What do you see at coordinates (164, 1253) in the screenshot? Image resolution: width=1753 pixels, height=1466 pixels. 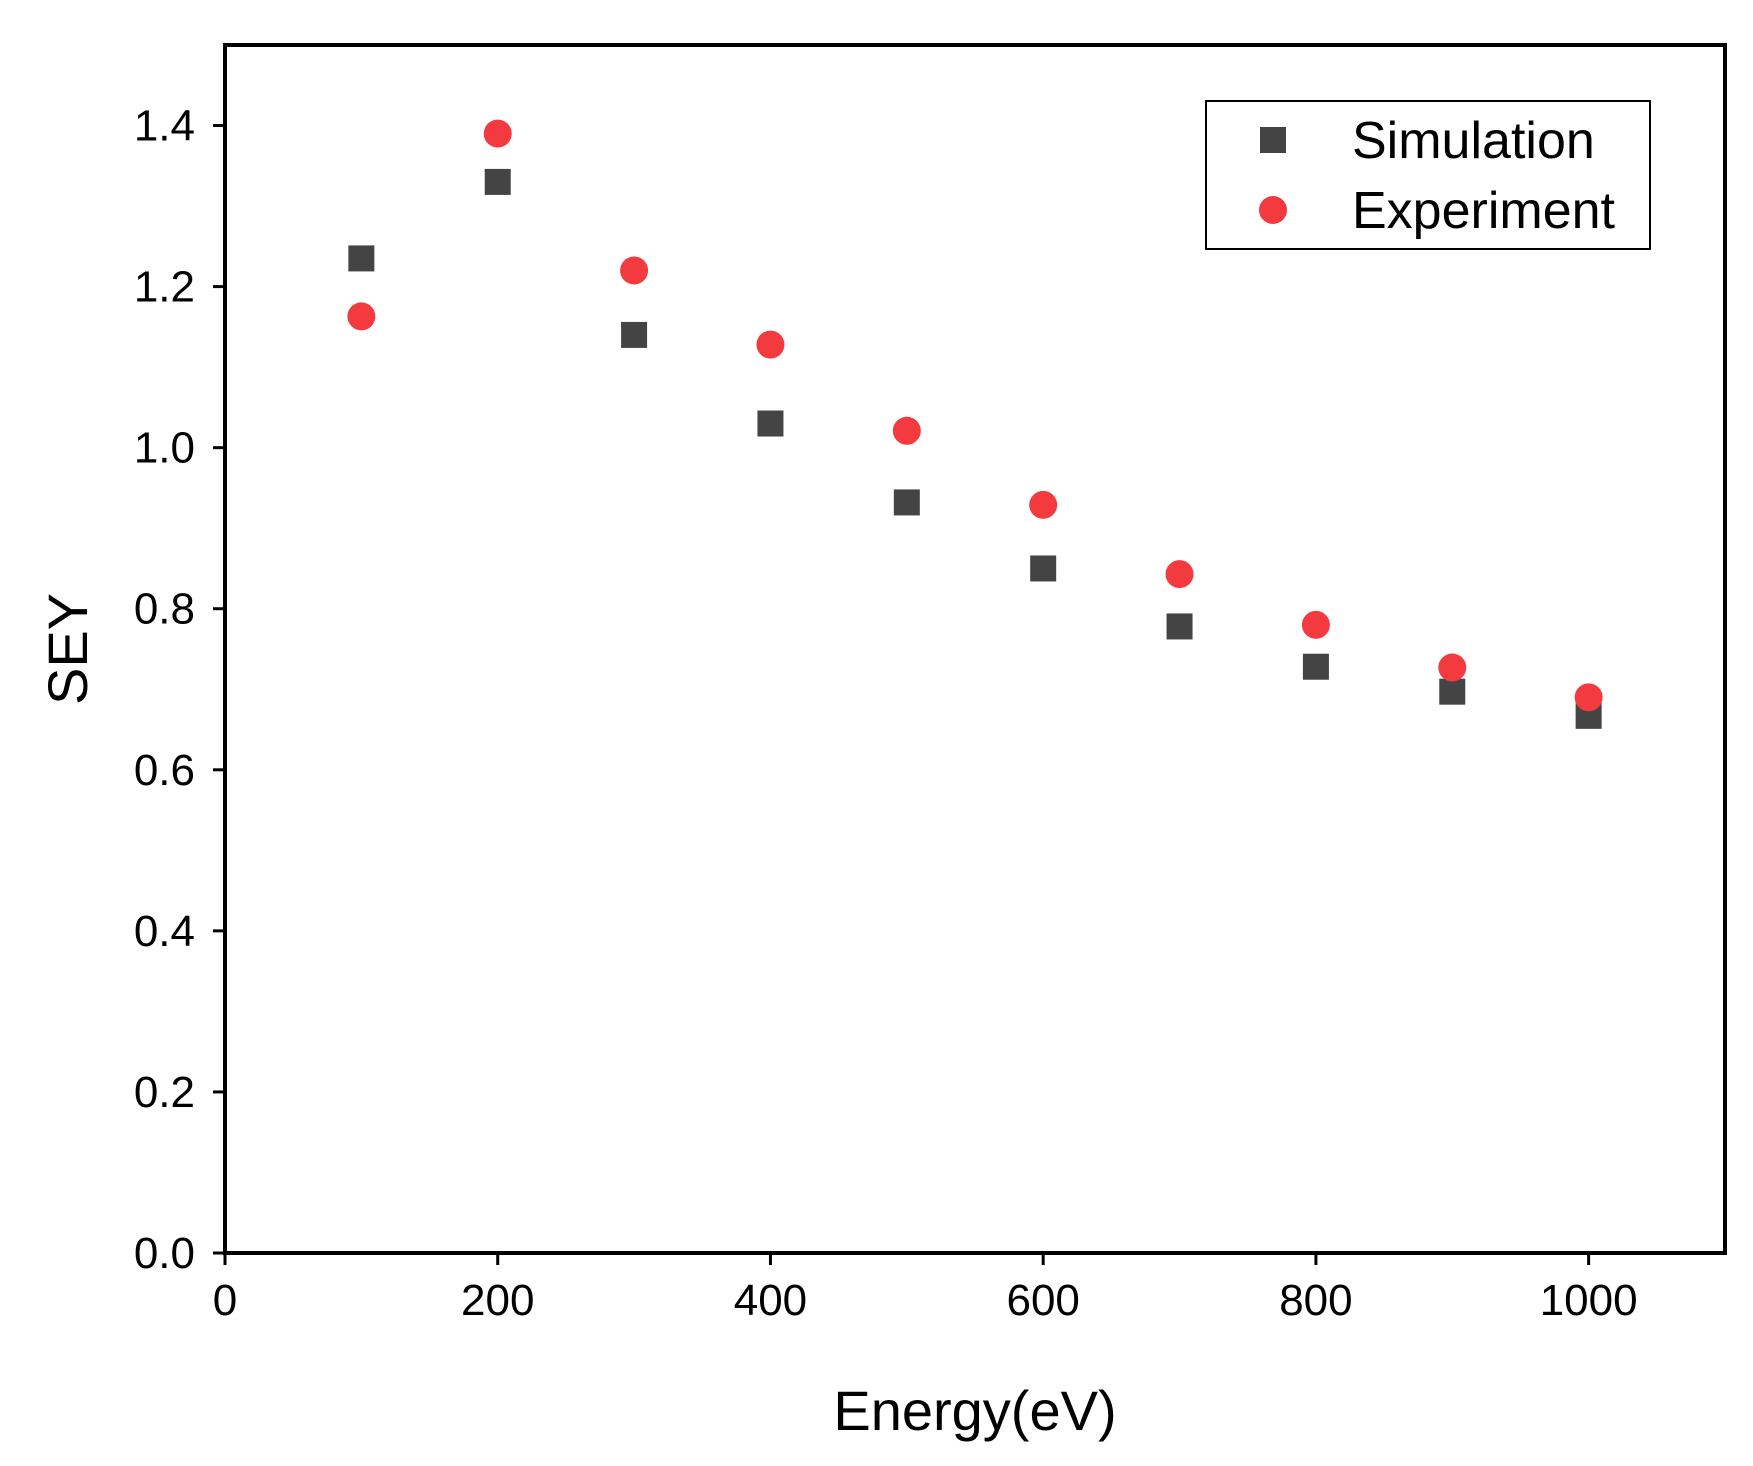 I see `y-tick-label: 0.0` at bounding box center [164, 1253].